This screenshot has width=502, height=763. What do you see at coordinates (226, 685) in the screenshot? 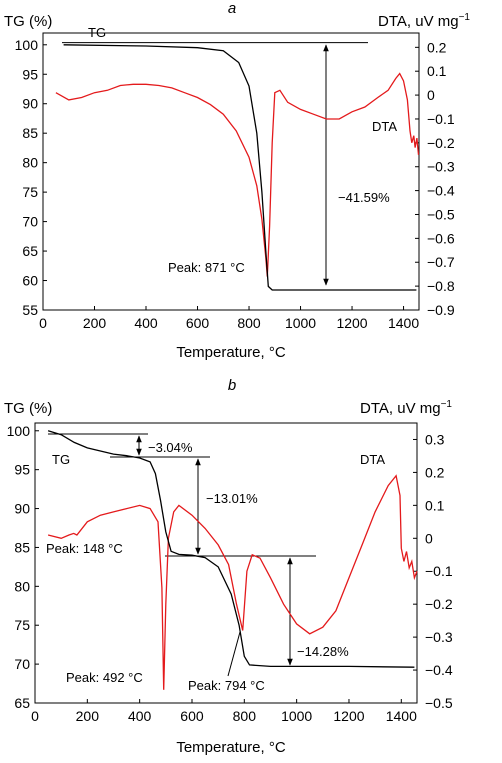
I see `panel-b-peak-794-label: Peak: 794 °C` at bounding box center [226, 685].